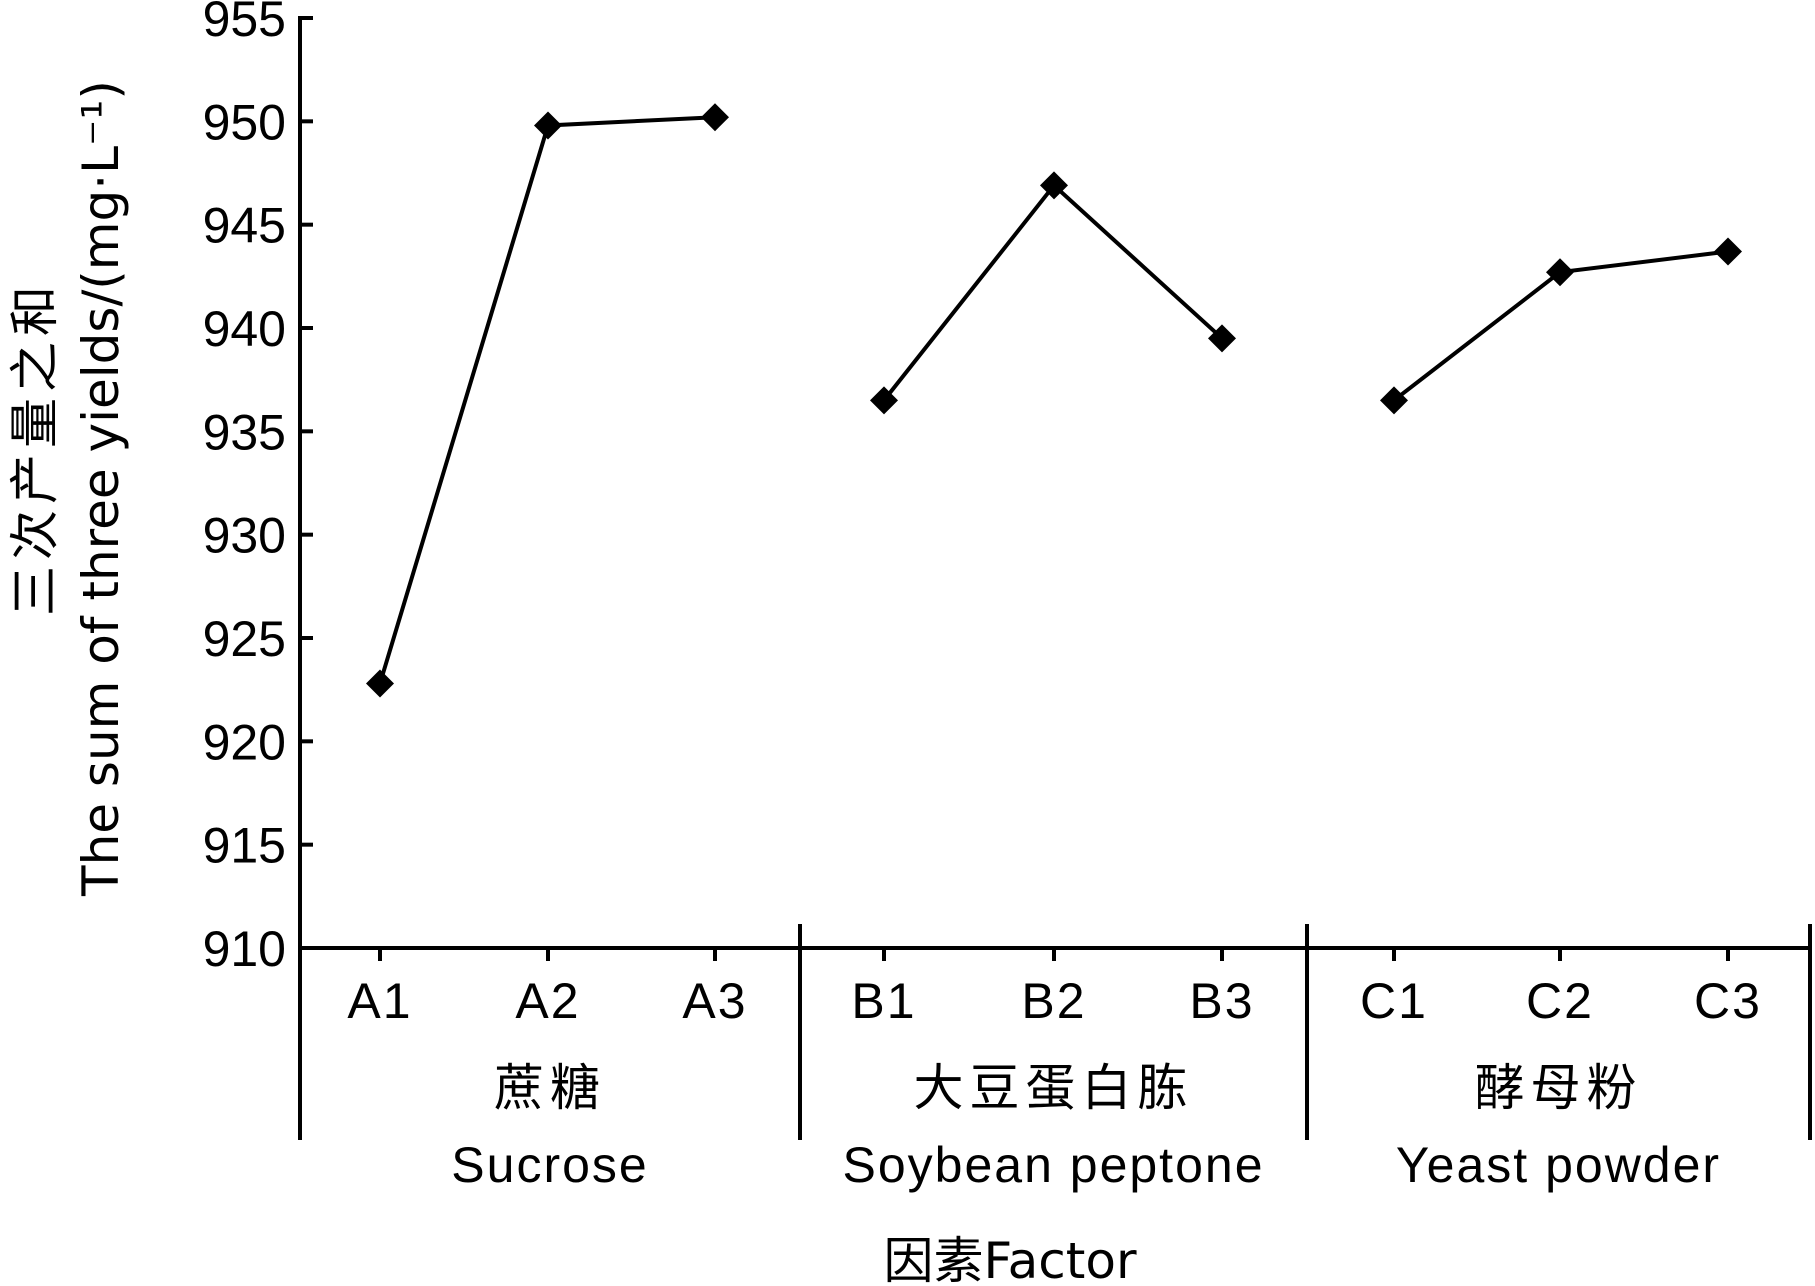  Describe the element at coordinates (1394, 1001) in the screenshot. I see `x-tick-label: C1` at that location.